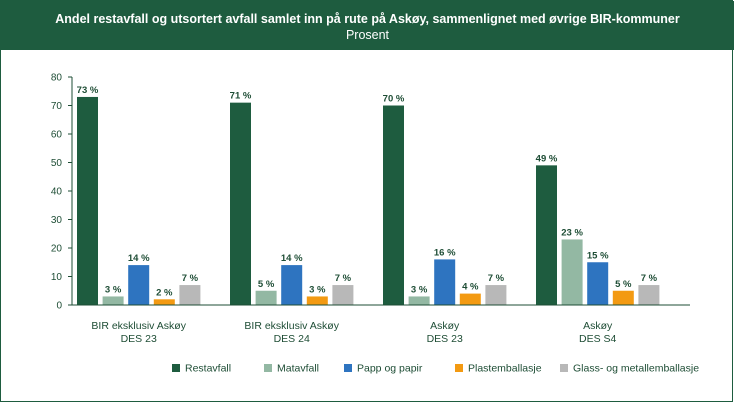  What do you see at coordinates (572, 232) in the screenshot?
I see `data-label: 23 %` at bounding box center [572, 232].